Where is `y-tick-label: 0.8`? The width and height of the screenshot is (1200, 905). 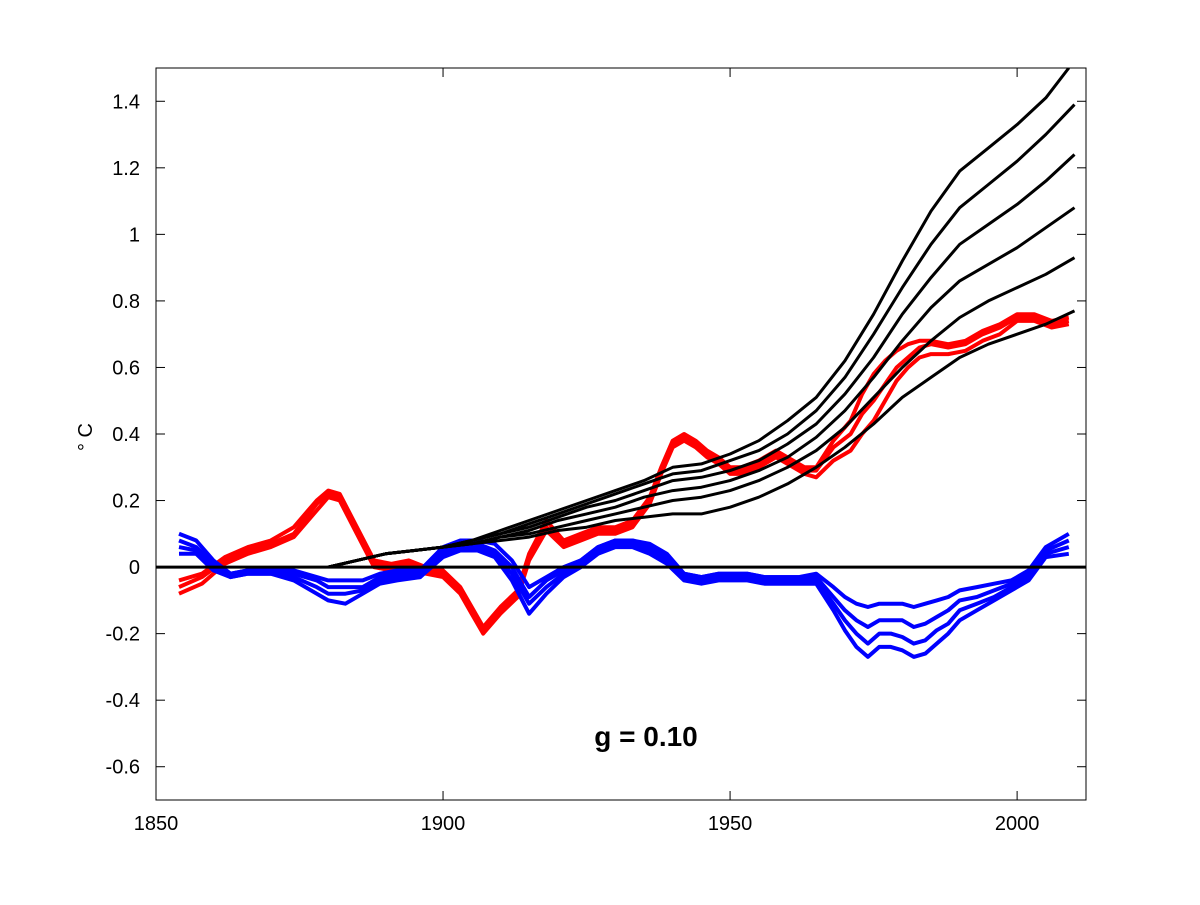
y-tick-label: 0.8 is located at coordinates (126, 302).